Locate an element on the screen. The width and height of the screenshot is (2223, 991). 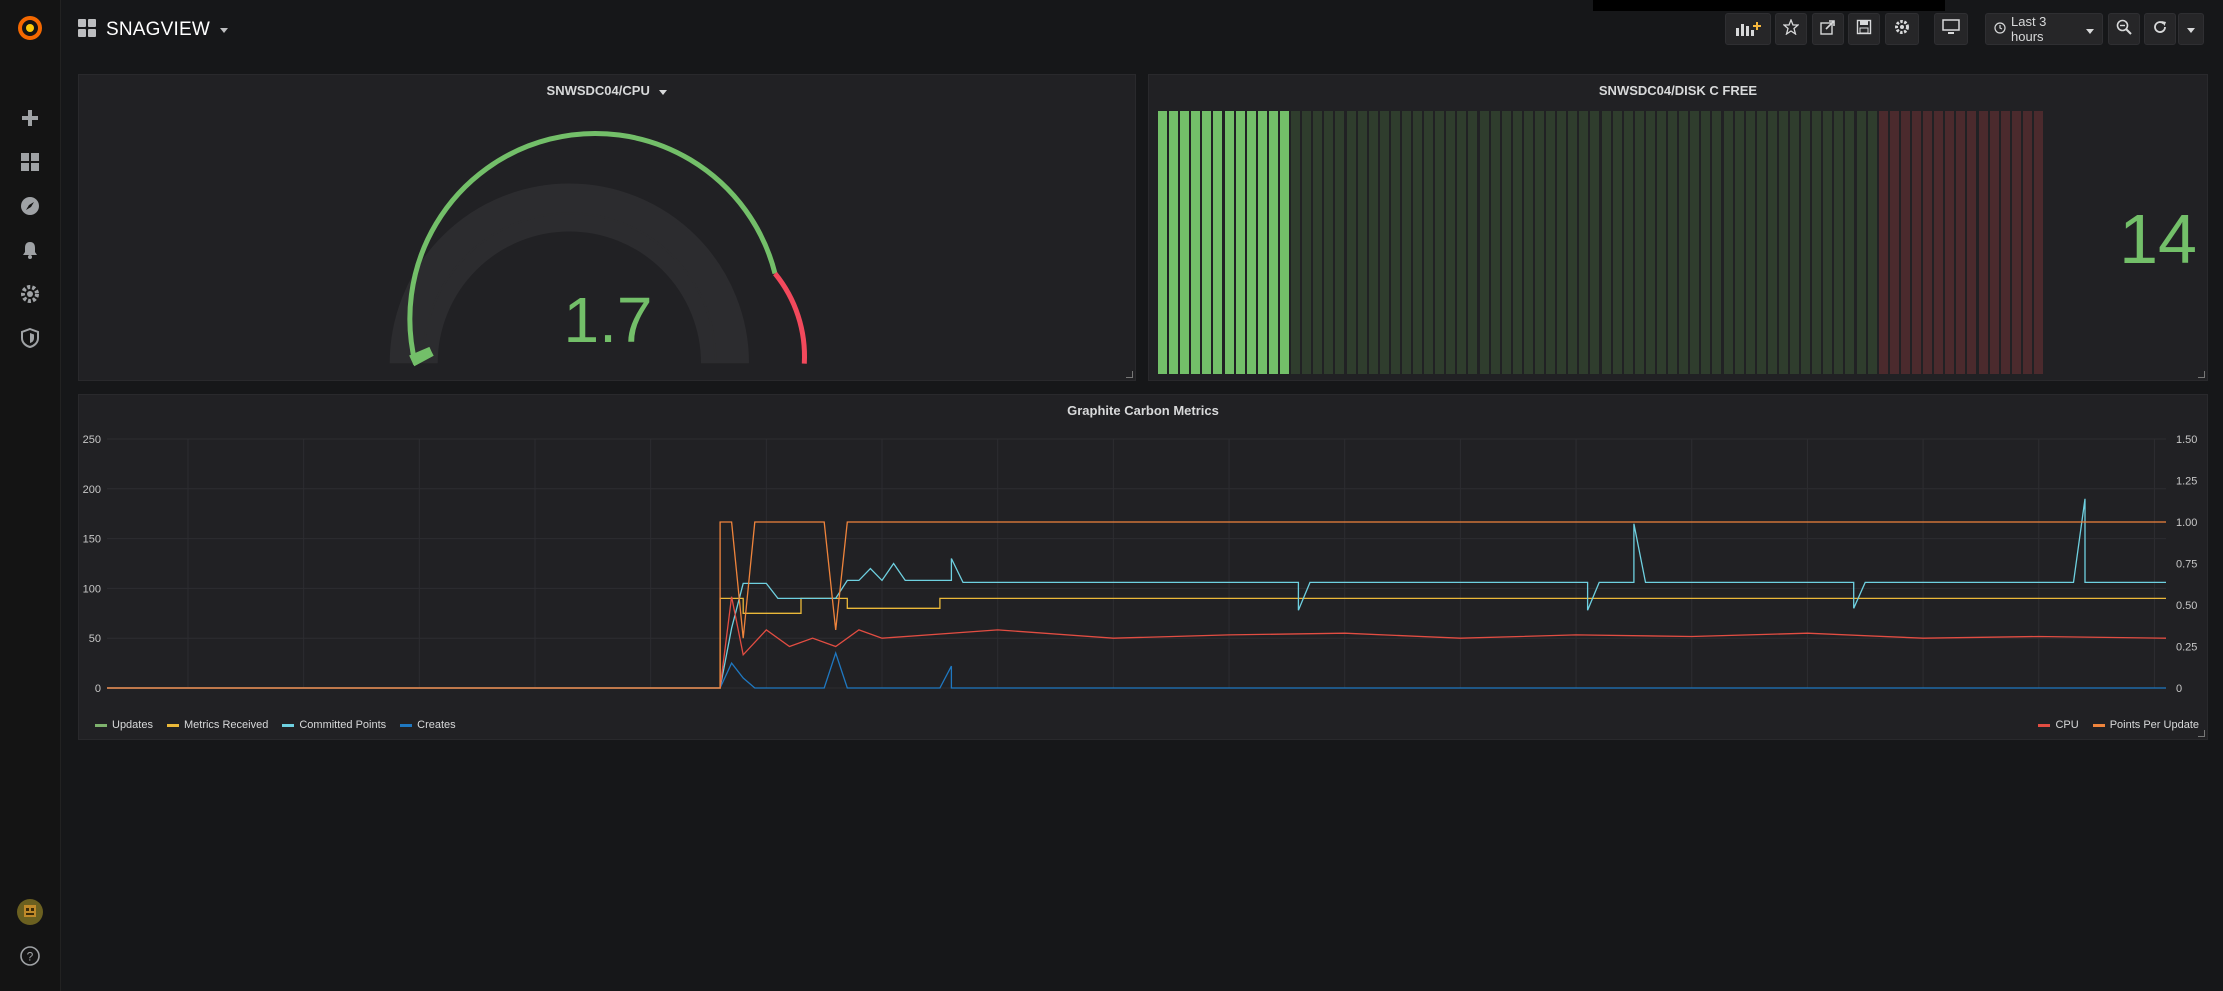
zoom-out-button is located at coordinates (2124, 29).